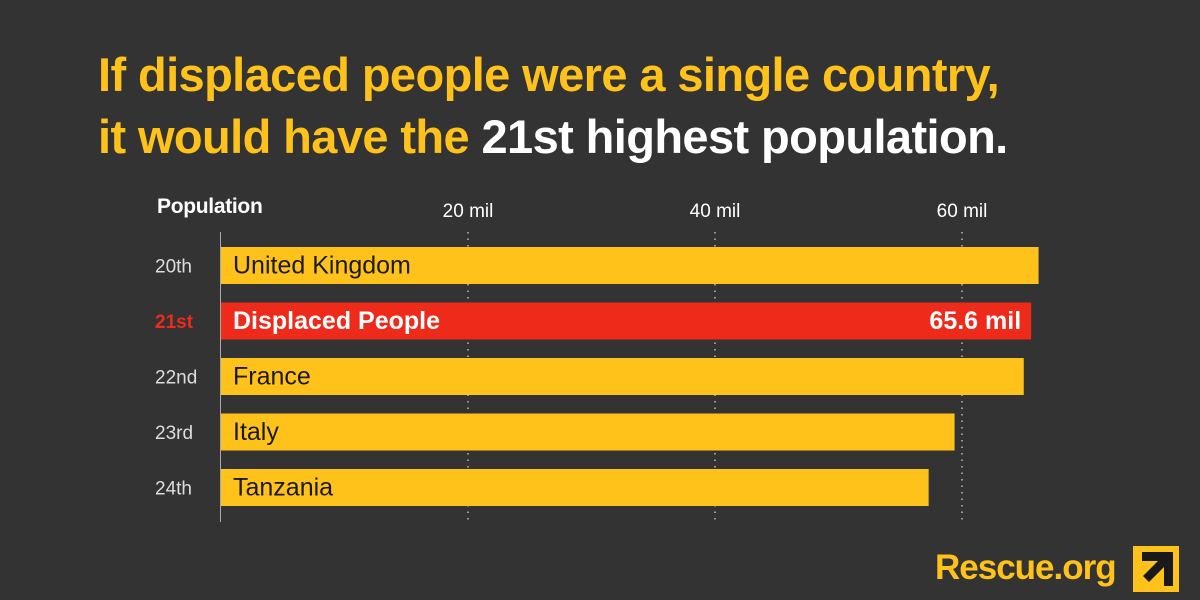 Image resolution: width=1200 pixels, height=600 pixels. What do you see at coordinates (962, 211) in the screenshot?
I see `x-tick-label-2: 60 mil` at bounding box center [962, 211].